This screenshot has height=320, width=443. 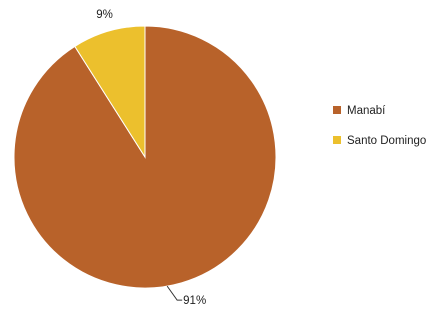 What do you see at coordinates (337, 140) in the screenshot?
I see `legend-swatch-santo-domingo` at bounding box center [337, 140].